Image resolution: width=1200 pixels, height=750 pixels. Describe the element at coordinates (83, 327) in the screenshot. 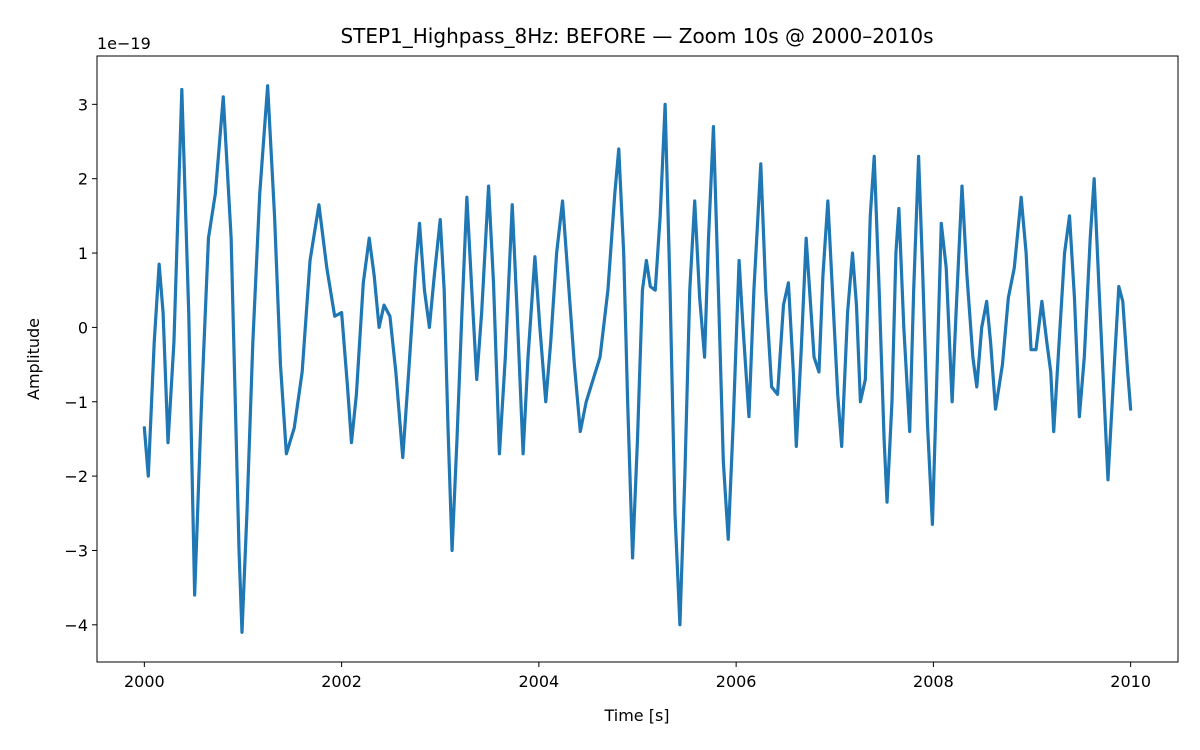

I see `y-tick-label: 0` at that location.